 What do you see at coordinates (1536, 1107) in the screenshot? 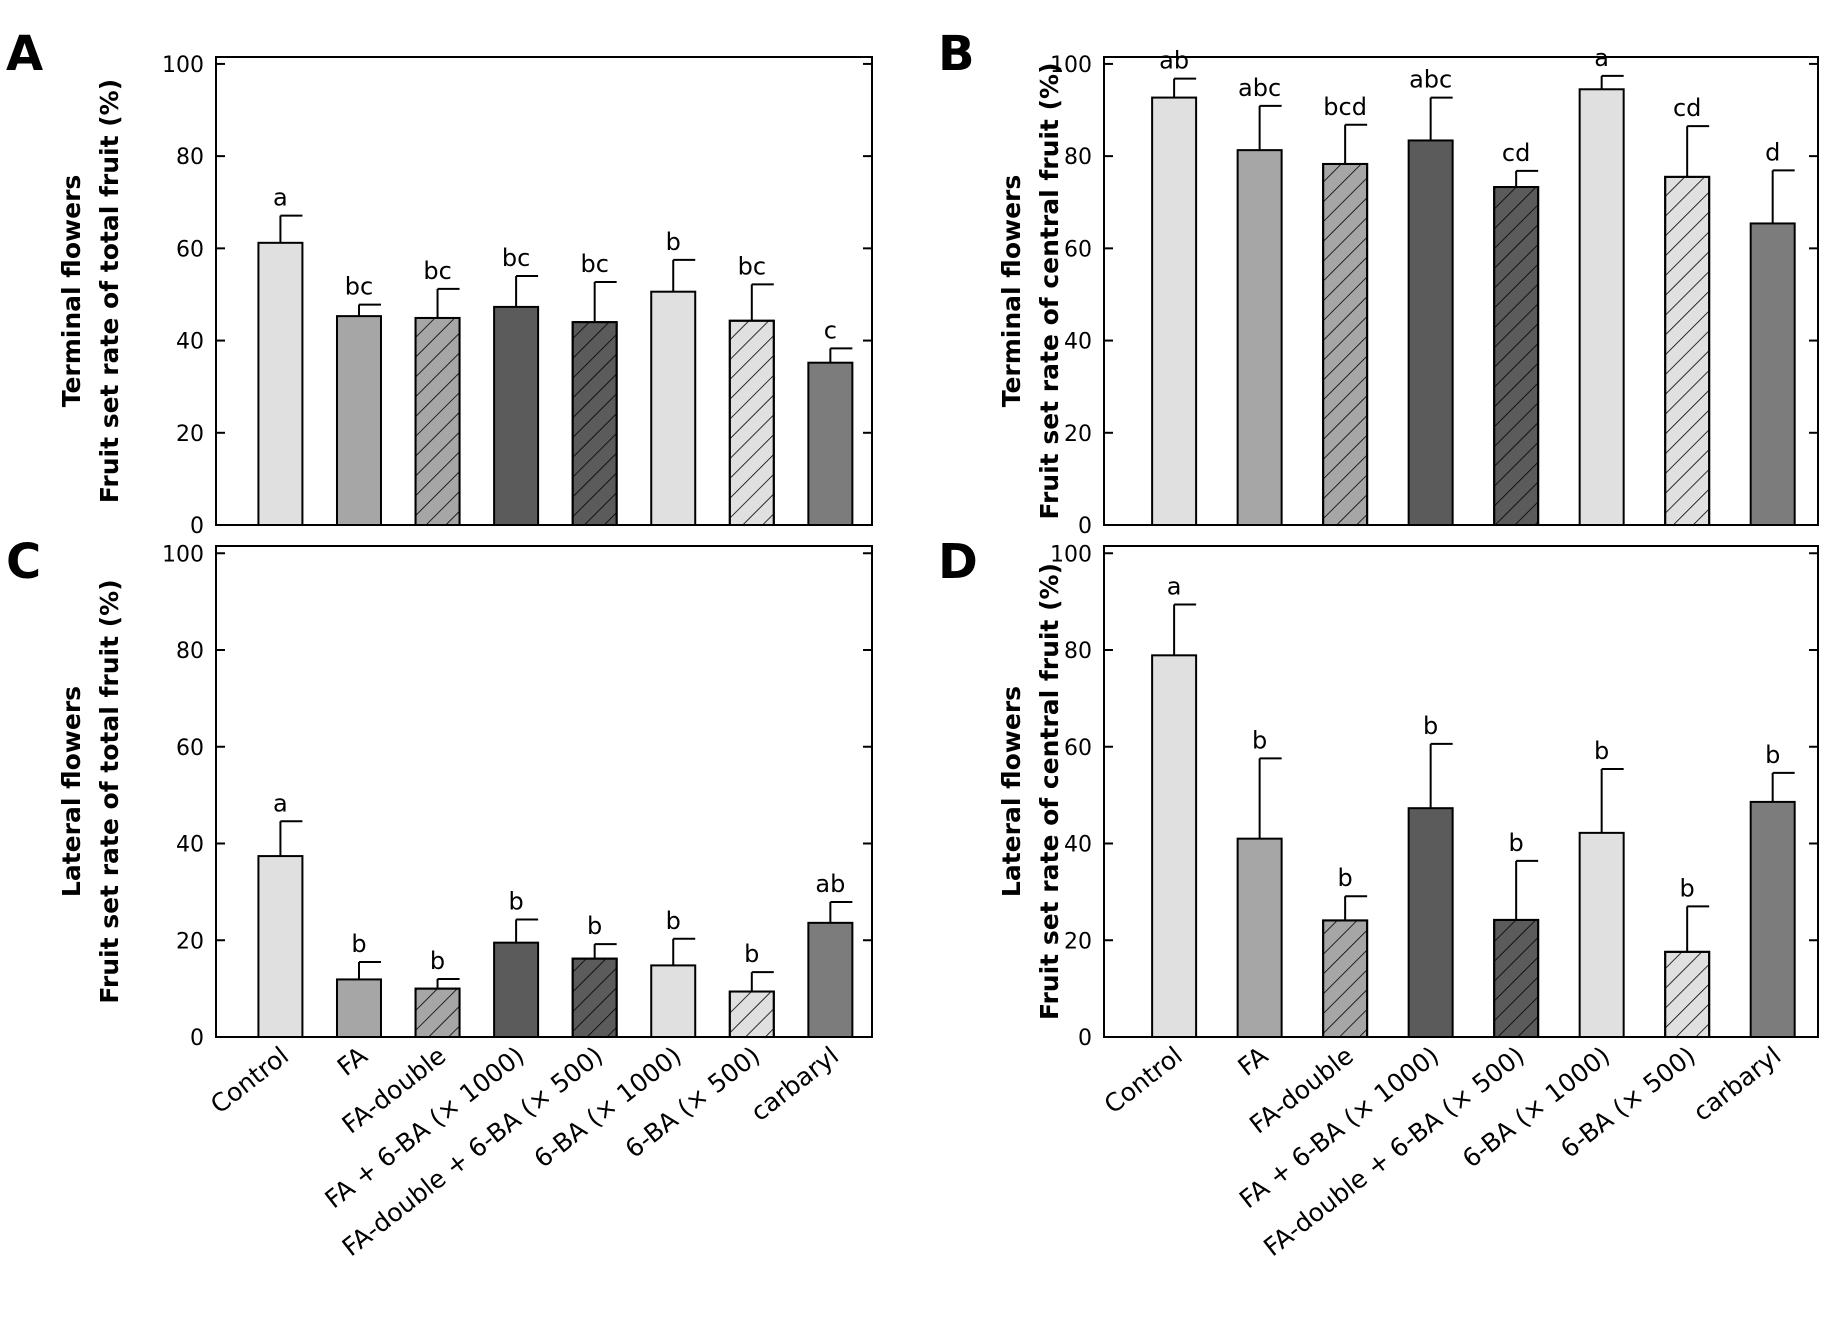
I see `x-tick-label: 6-BA (× 1000)` at bounding box center [1536, 1107].